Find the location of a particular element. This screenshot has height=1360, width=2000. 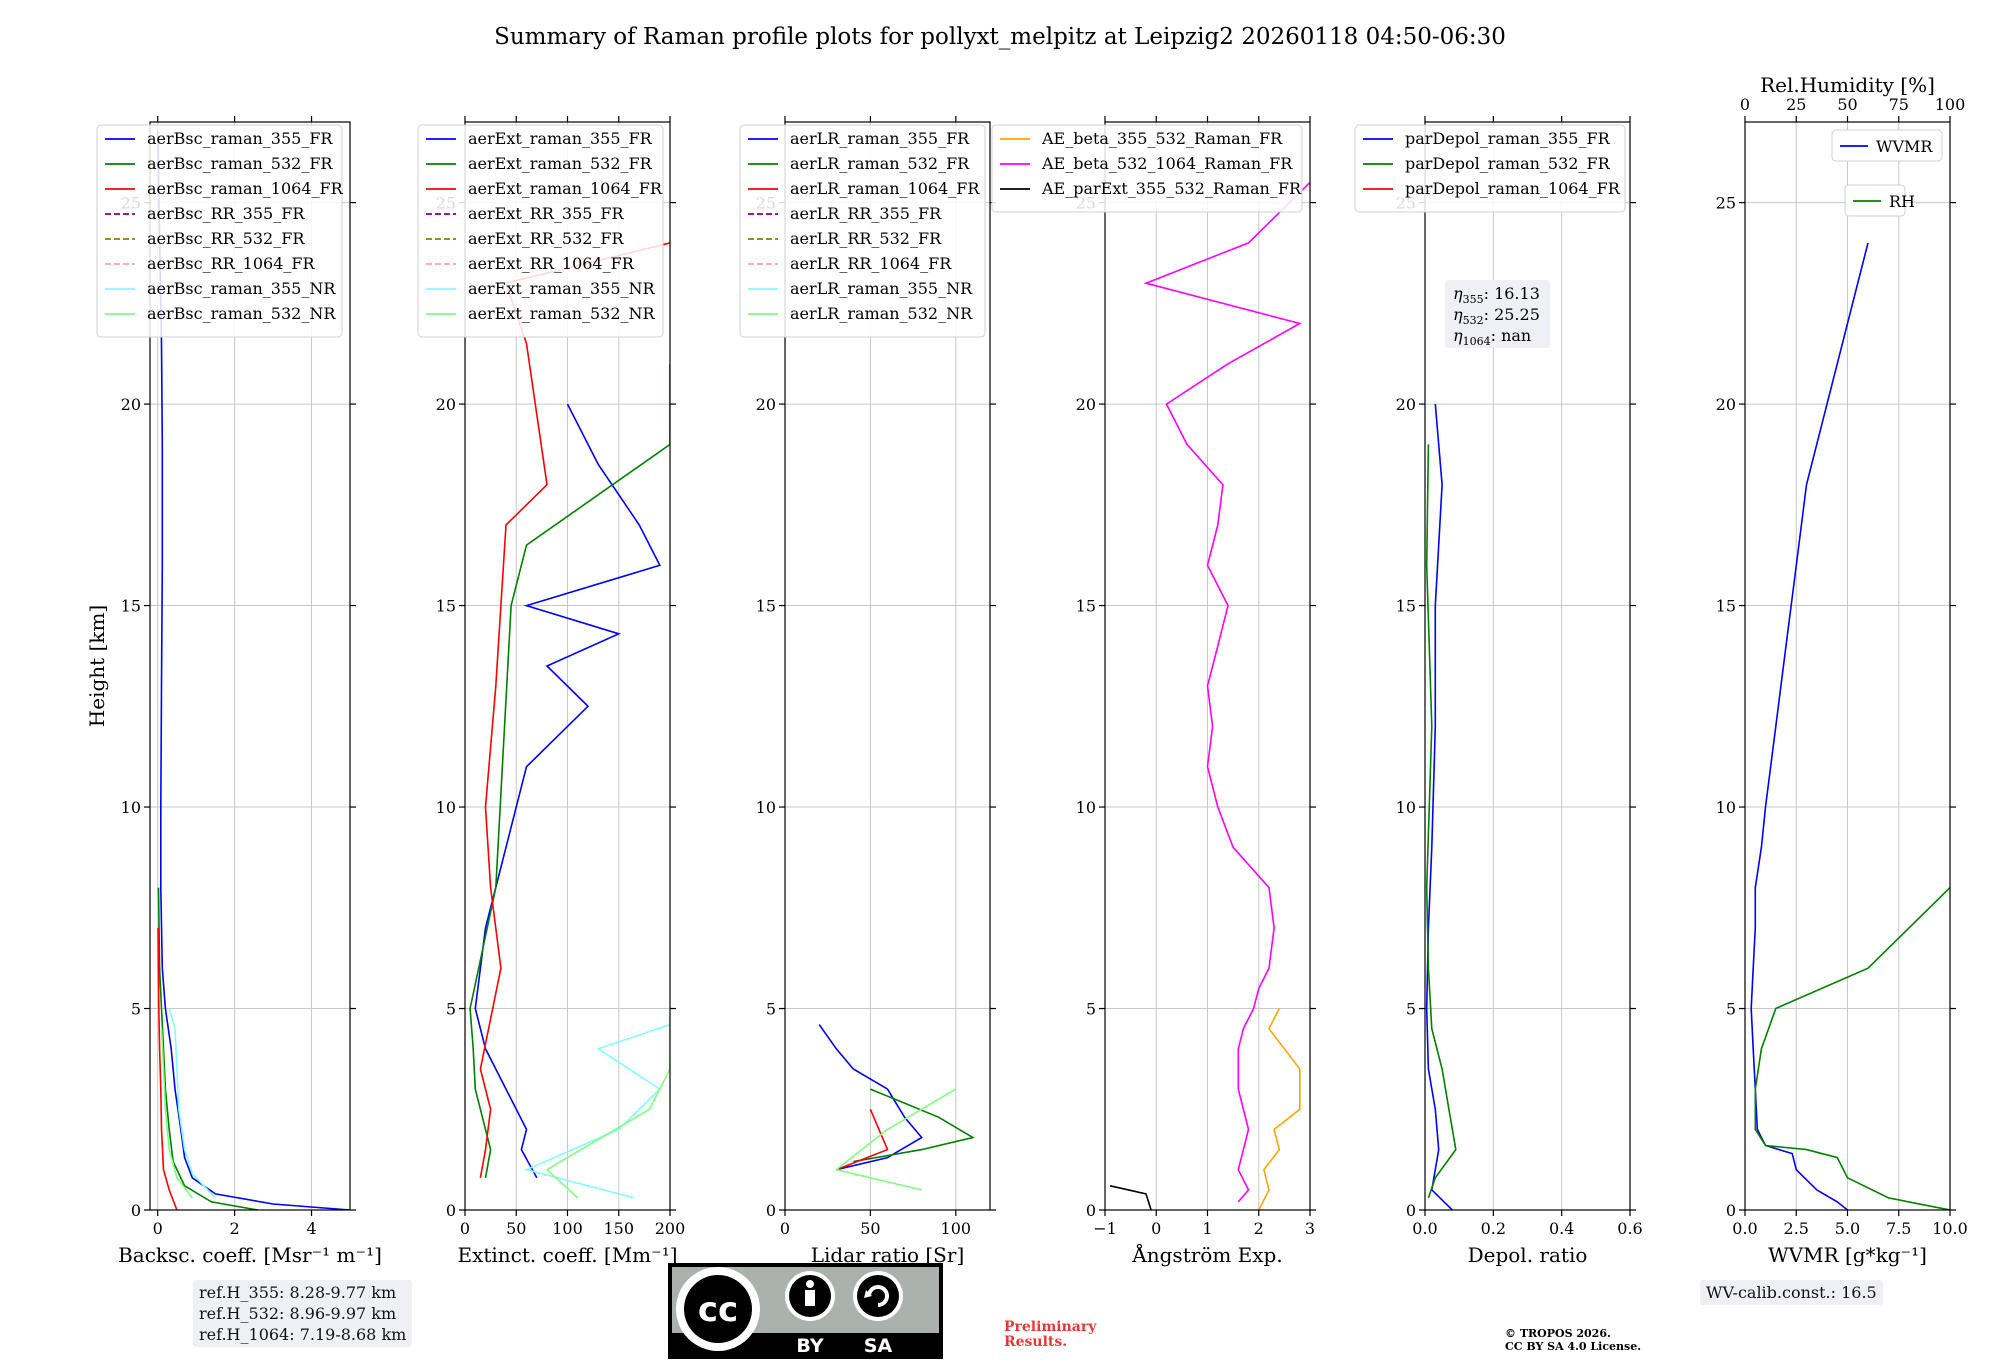

legend-label: aerExt_RR_355_FR is located at coordinates (546, 213).